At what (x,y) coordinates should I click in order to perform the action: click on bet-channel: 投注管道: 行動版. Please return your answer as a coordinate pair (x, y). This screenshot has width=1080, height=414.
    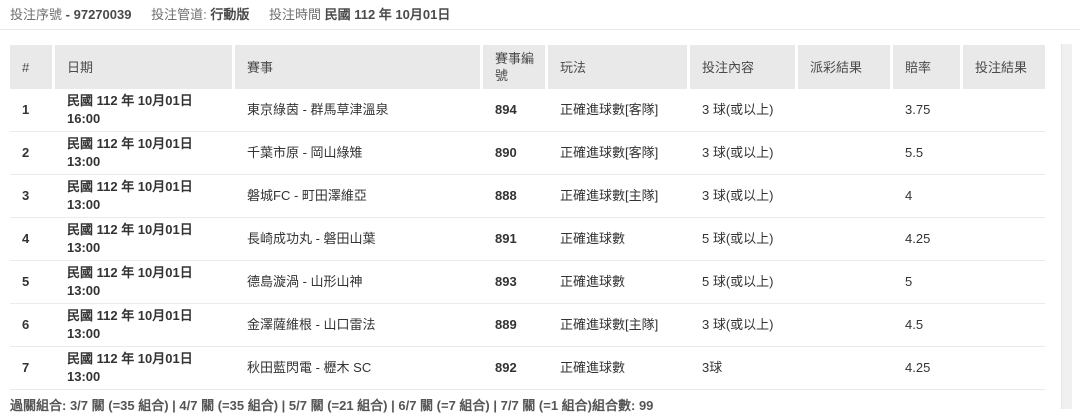
    Looking at the image, I should click on (200, 14).